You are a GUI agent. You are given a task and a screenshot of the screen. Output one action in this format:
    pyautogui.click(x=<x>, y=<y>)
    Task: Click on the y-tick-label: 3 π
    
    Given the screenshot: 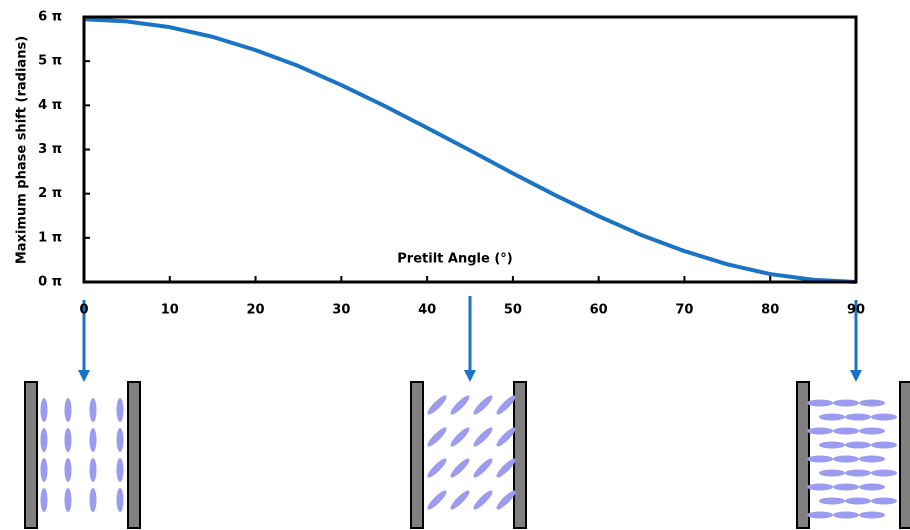 What is the action you would take?
    pyautogui.click(x=50, y=149)
    